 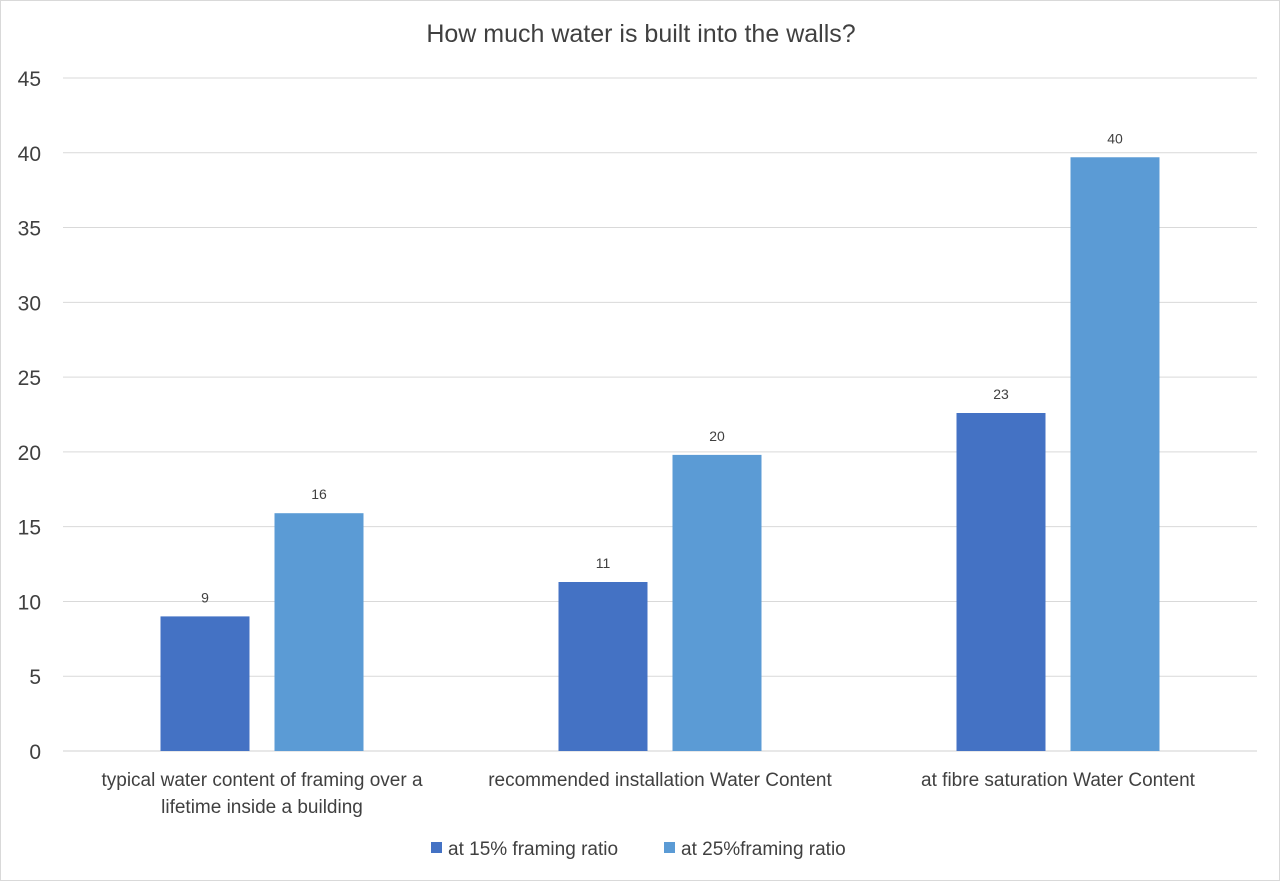 I want to click on legend-swatch-series1, so click(x=436, y=847).